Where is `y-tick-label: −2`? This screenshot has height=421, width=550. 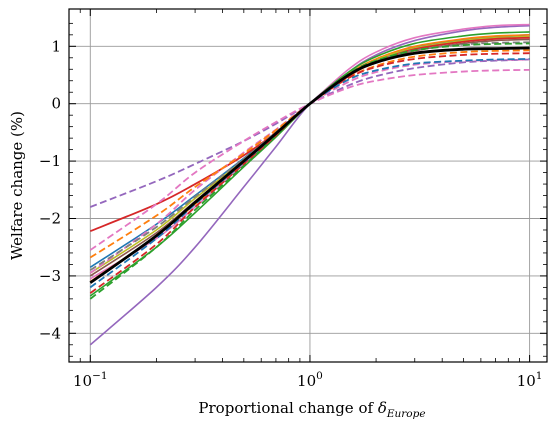
y-tick-label: −2 is located at coordinates (50, 219).